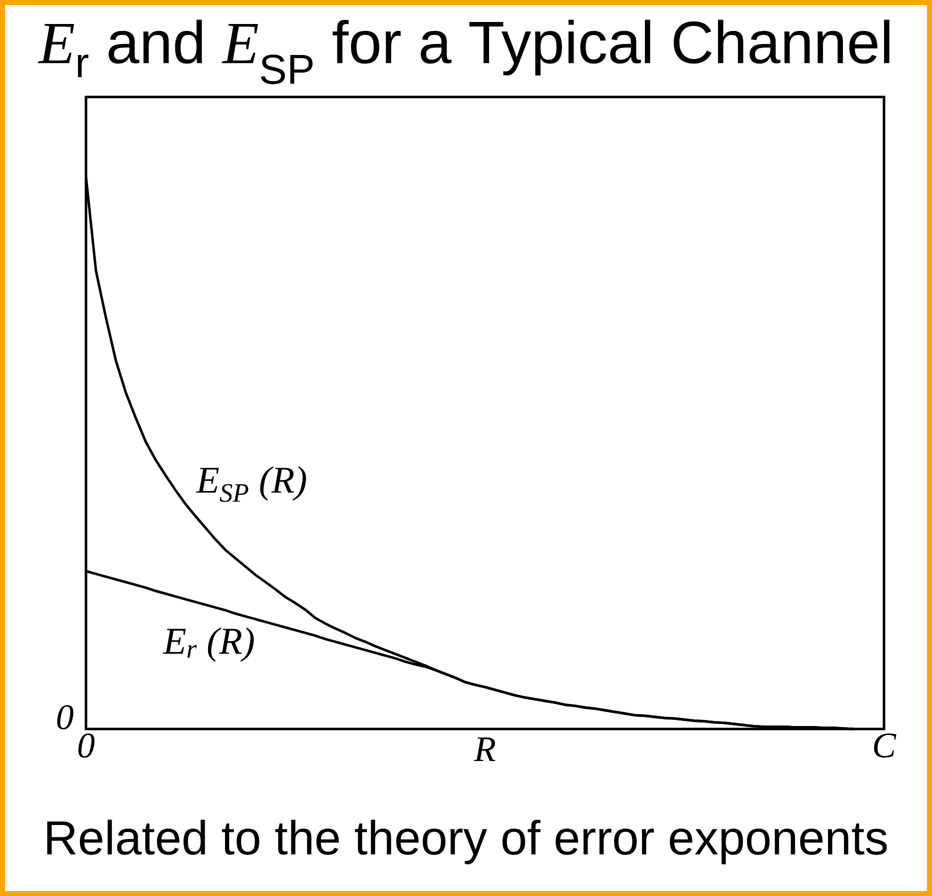 Image resolution: width=932 pixels, height=896 pixels. What do you see at coordinates (467, 842) in the screenshot?
I see `text: Related to the theory of error exponents` at bounding box center [467, 842].